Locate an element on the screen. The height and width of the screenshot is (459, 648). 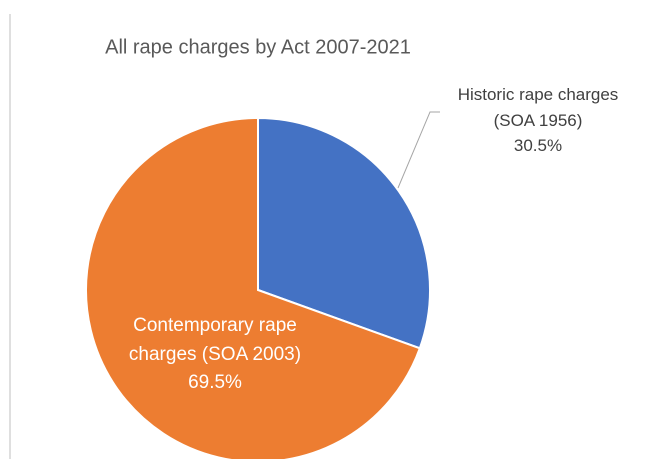
chart-title: All rape charges by Act 2007-2021 is located at coordinates (258, 47).